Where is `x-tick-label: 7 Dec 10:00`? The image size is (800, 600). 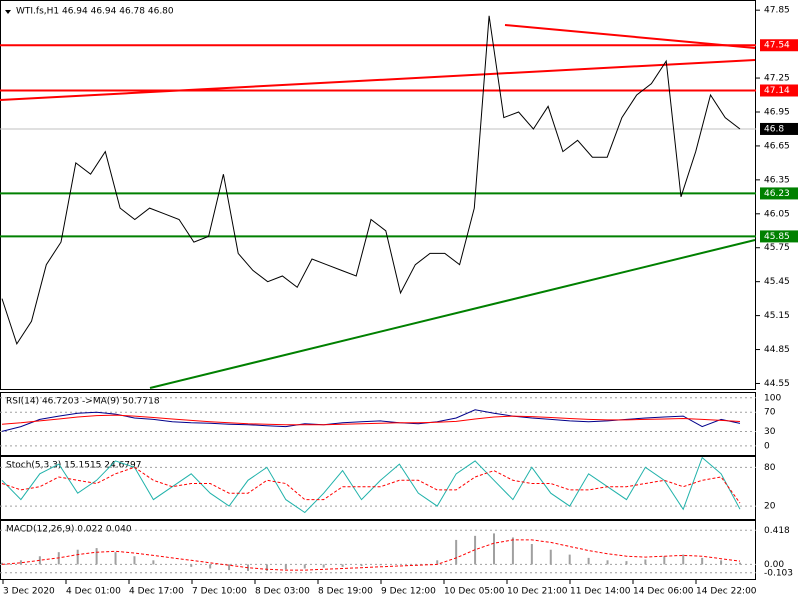
x-tick-label: 7 Dec 10:00 is located at coordinates (219, 592).